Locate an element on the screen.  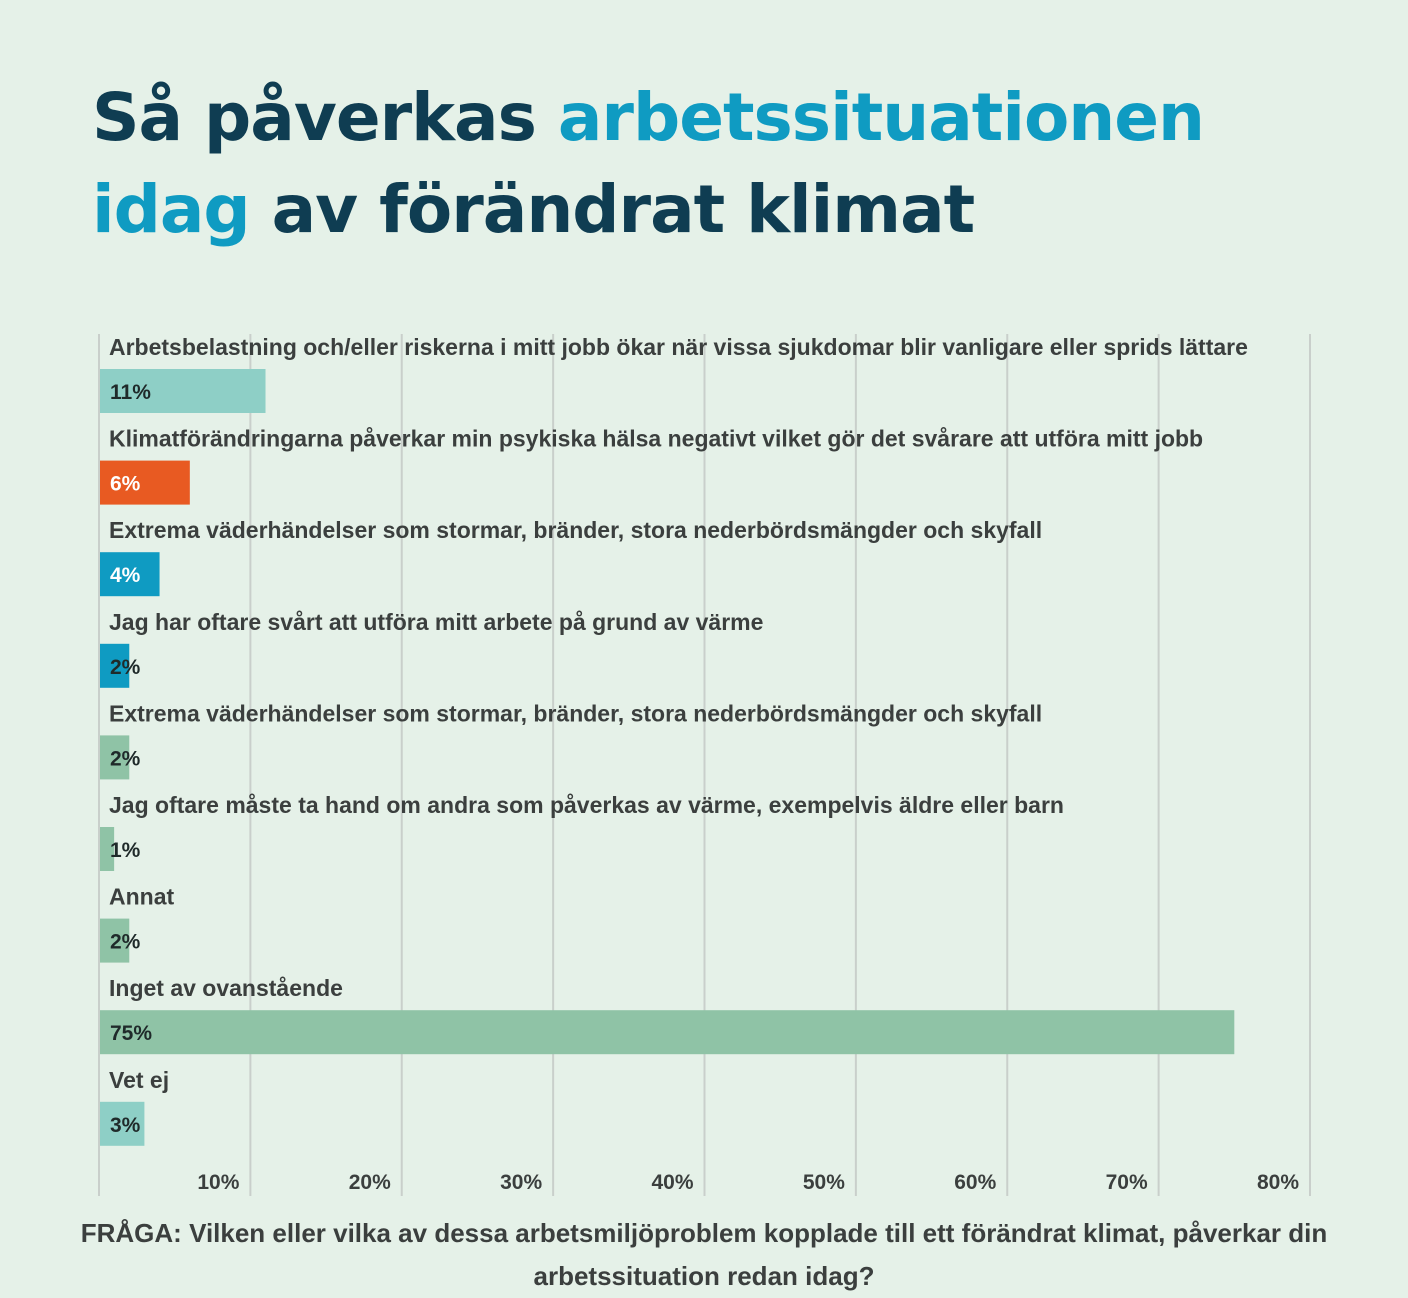
value-label: 75% is located at coordinates (131, 1033).